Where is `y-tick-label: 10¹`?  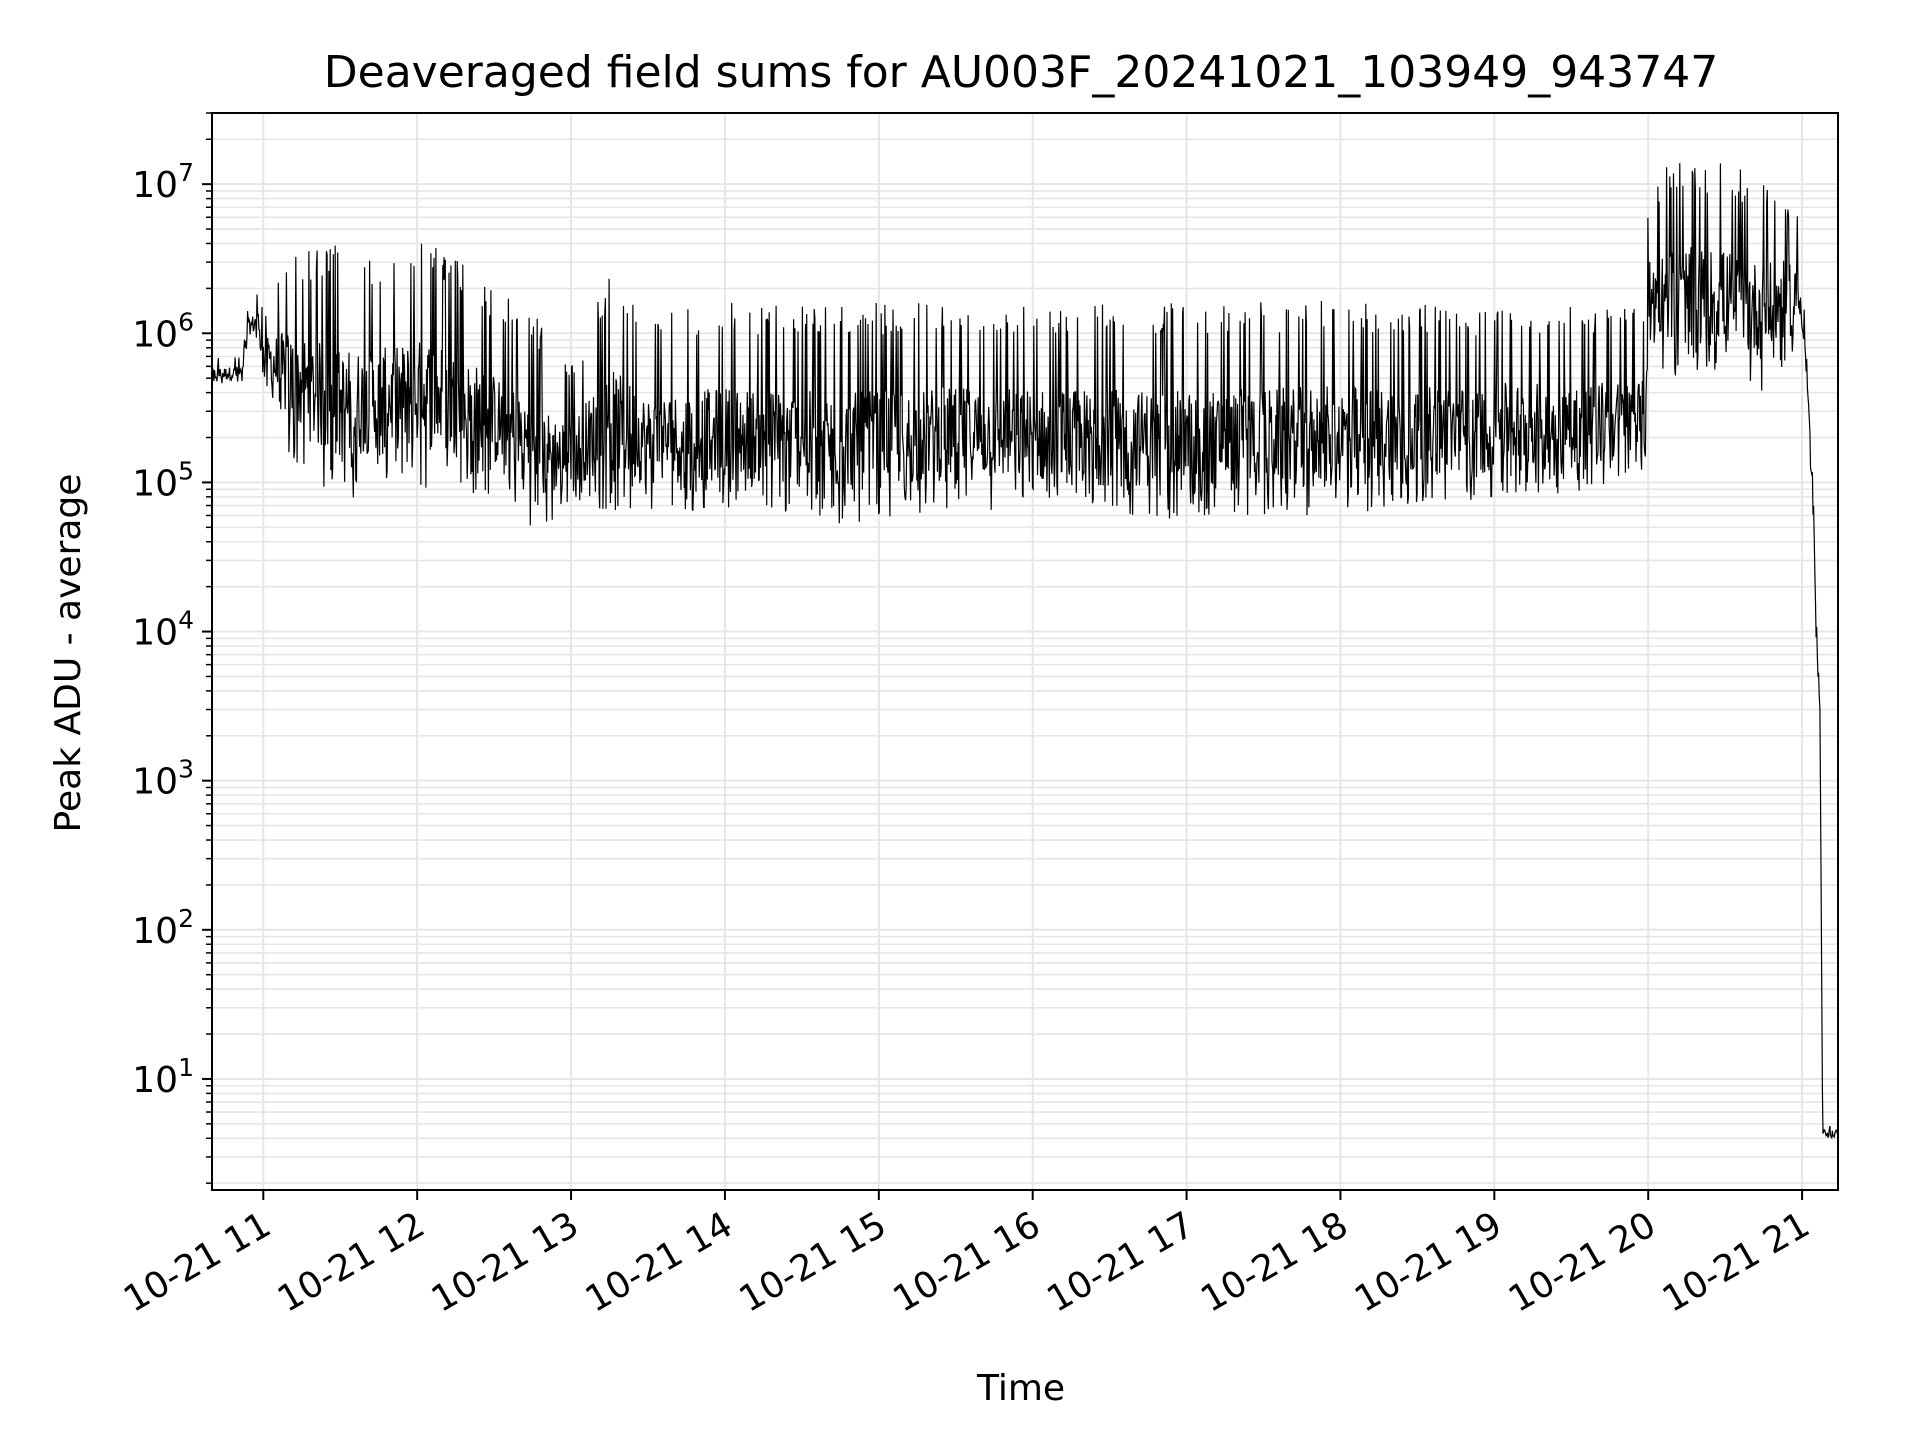
y-tick-label: 10¹ is located at coordinates (163, 1077).